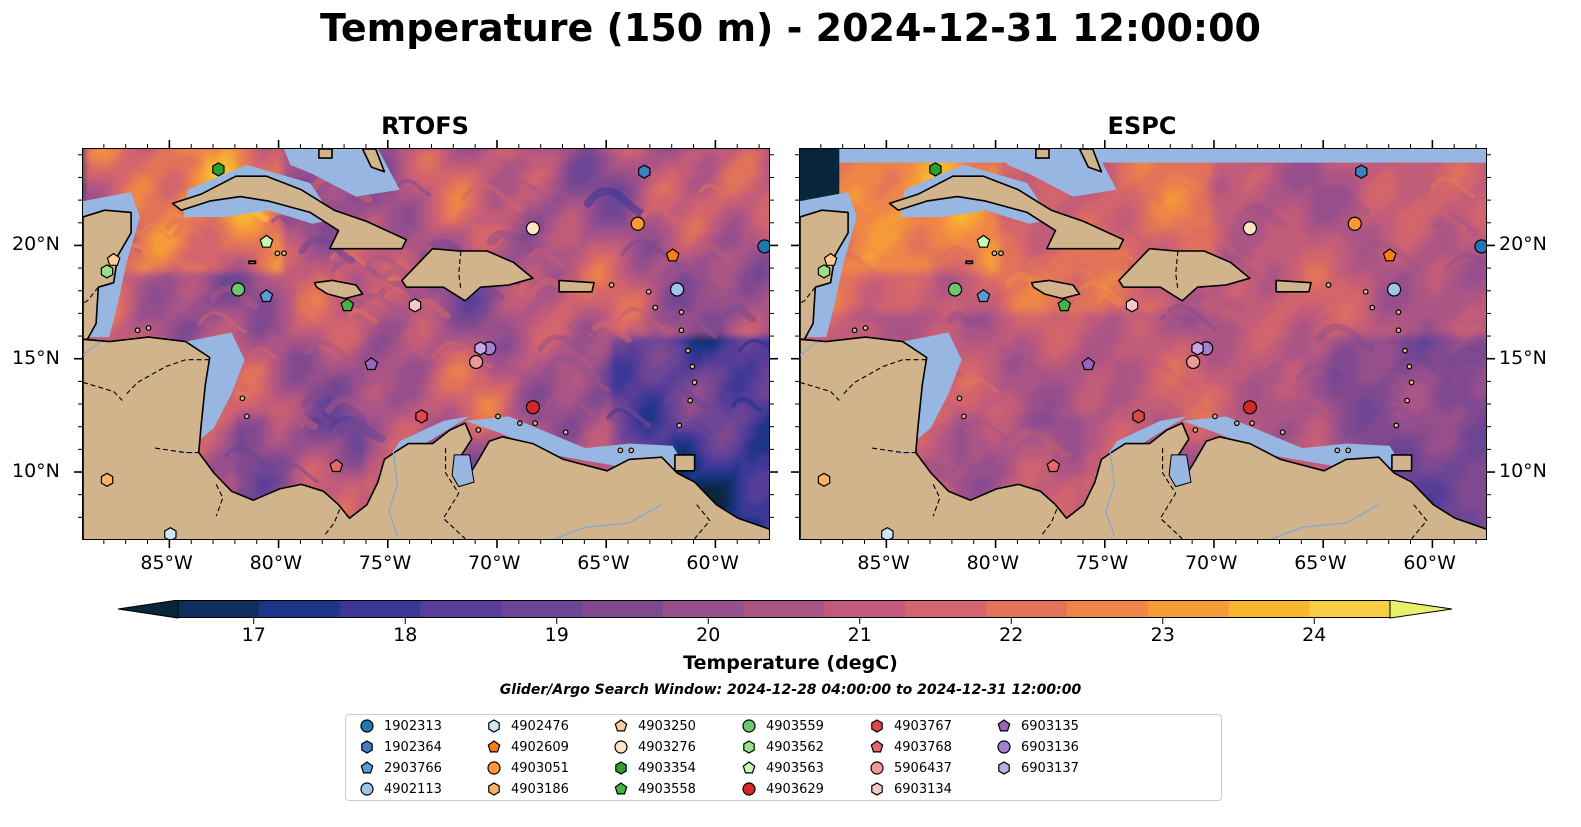 Image resolution: width=1581 pixels, height=827 pixels. Describe the element at coordinates (528, 726) in the screenshot. I see `legend-item: 4902476` at that location.